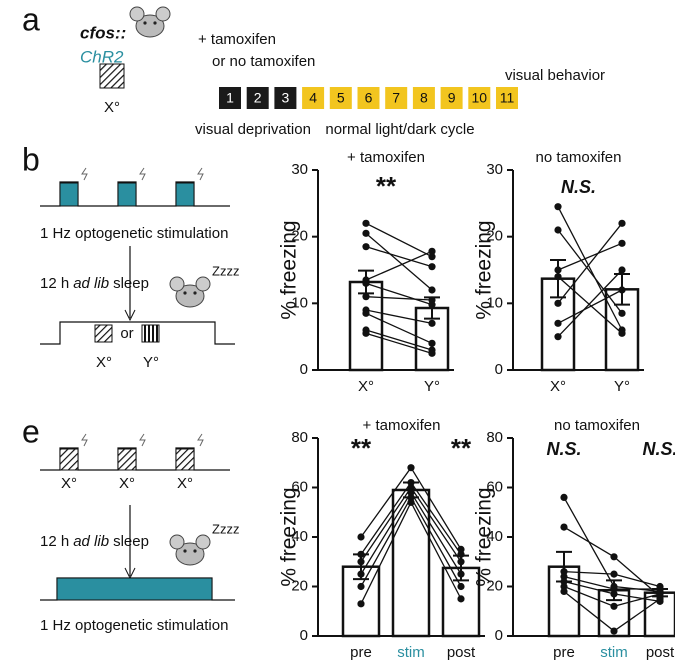 The height and width of the screenshot is (660, 675). Describe the element at coordinates (299, 169) in the screenshot. I see `y-tick-label: 30` at that location.